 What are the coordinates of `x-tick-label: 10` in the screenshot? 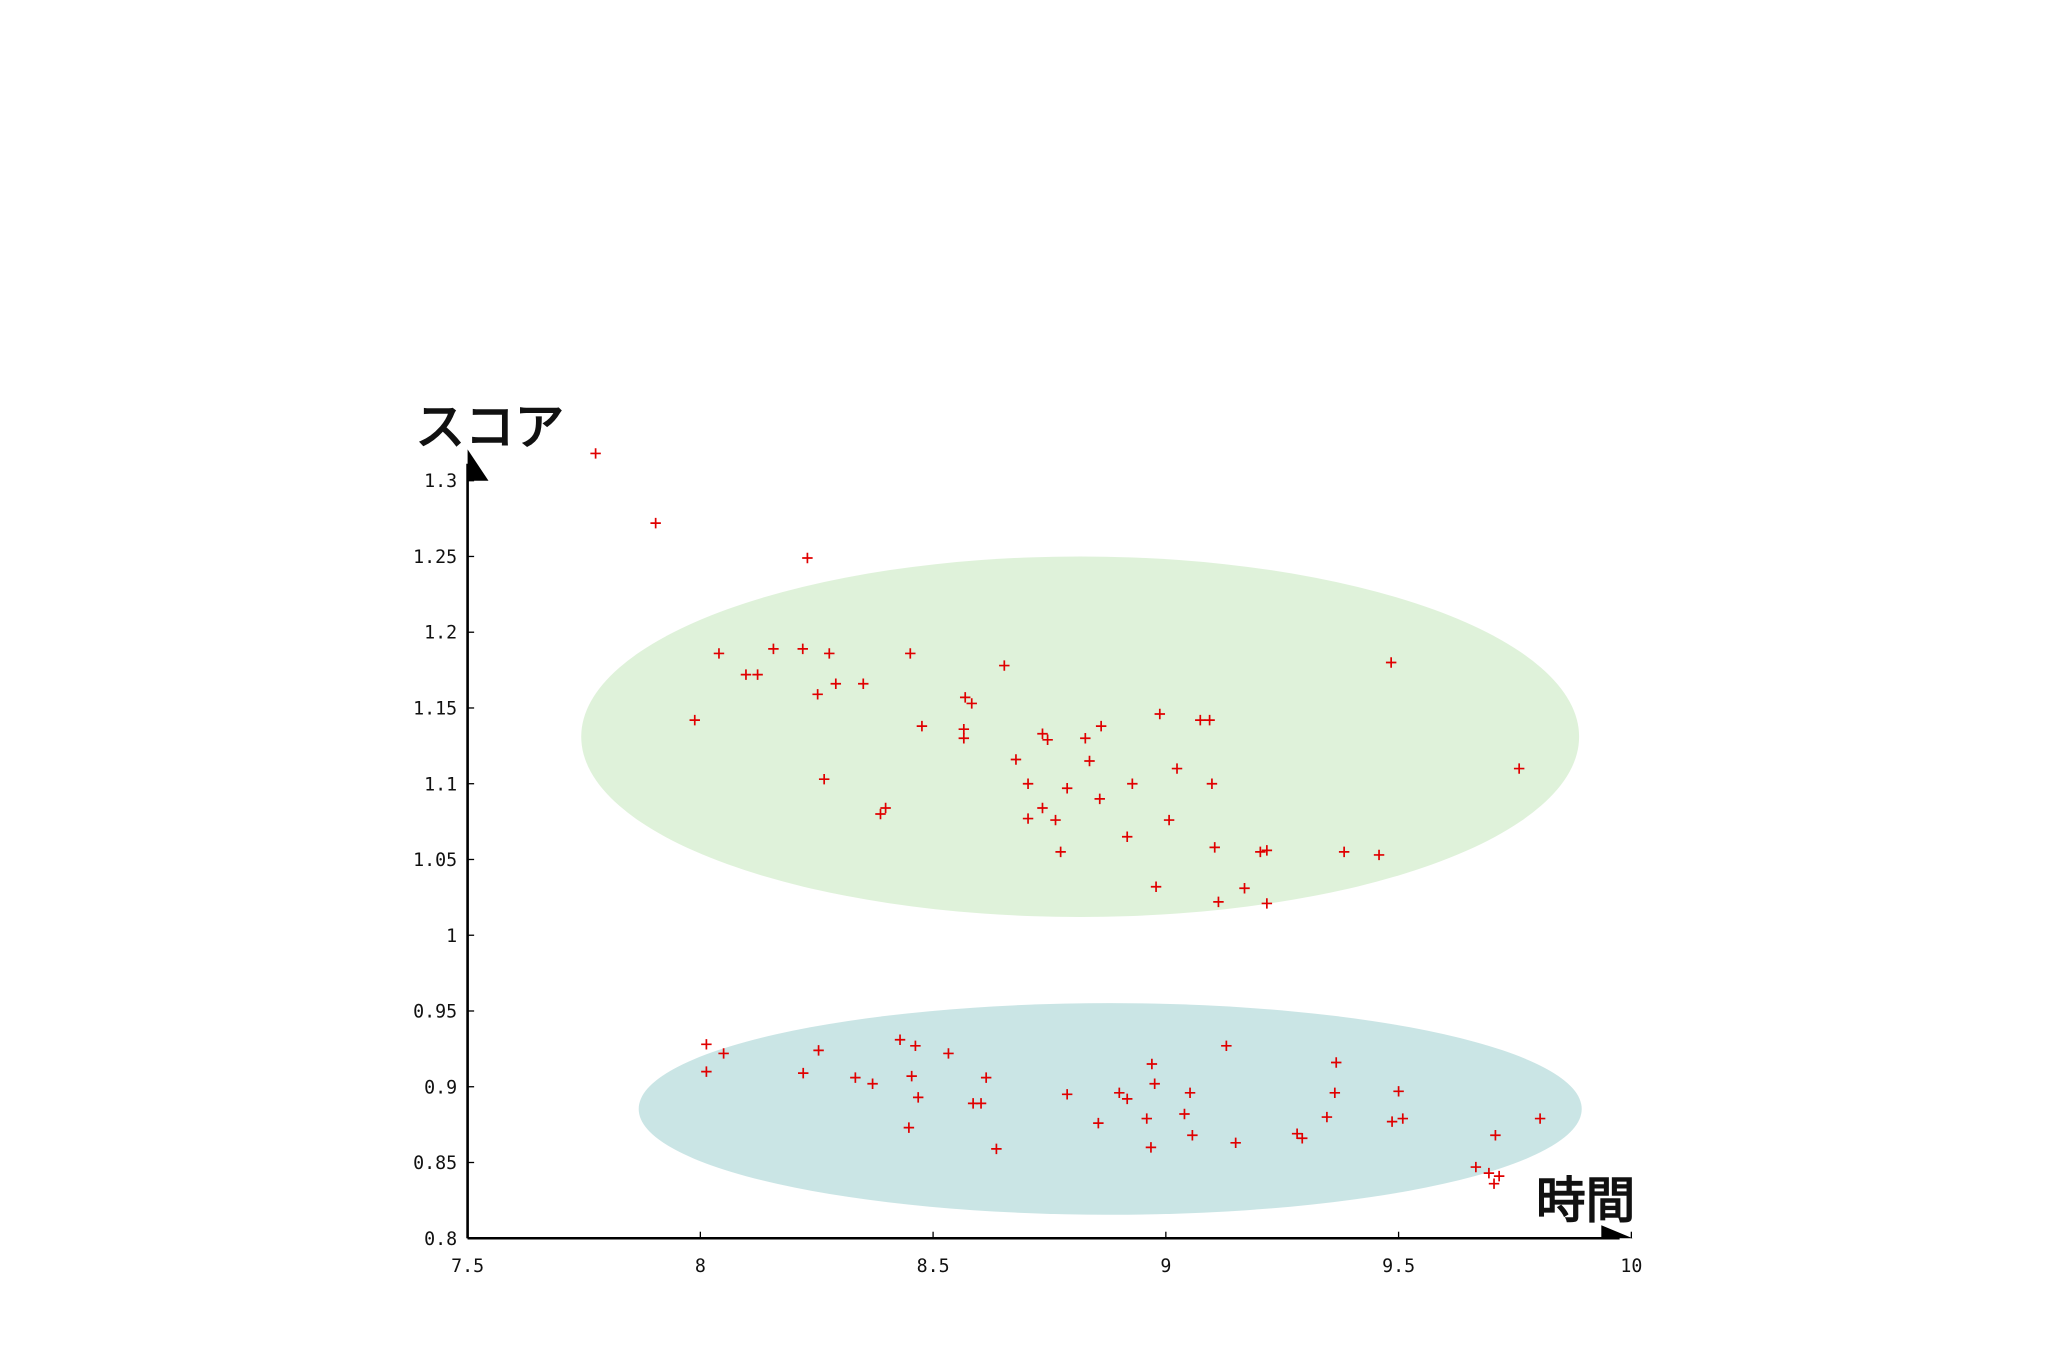 It's located at (1631, 1266).